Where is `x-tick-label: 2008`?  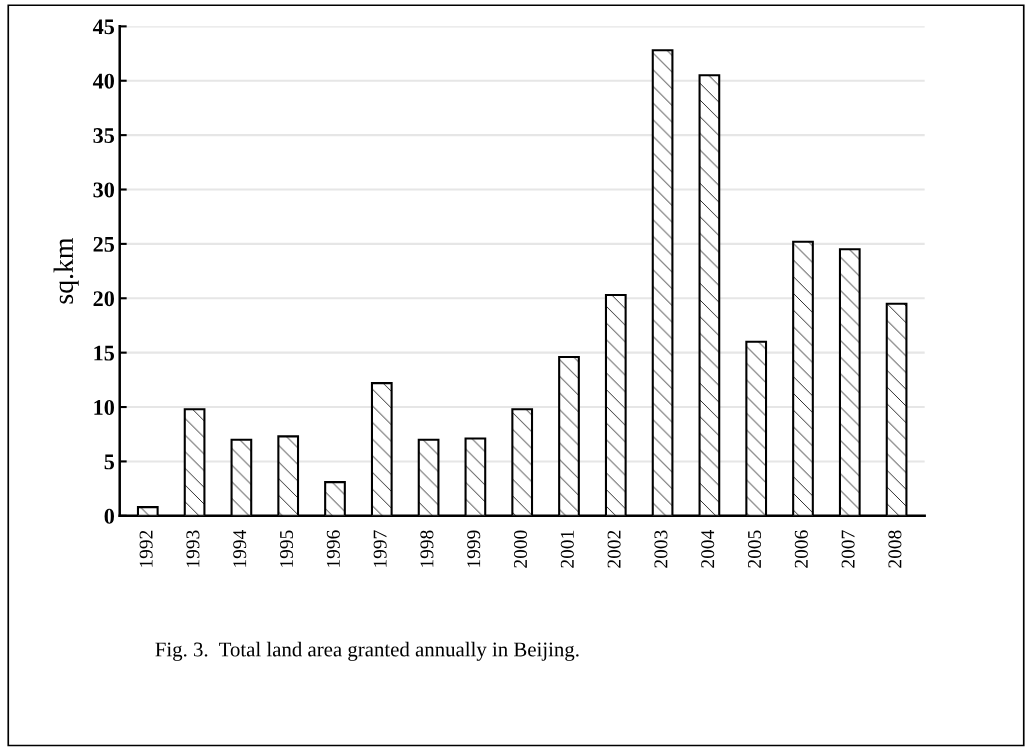
x-tick-label: 2008 is located at coordinates (895, 549).